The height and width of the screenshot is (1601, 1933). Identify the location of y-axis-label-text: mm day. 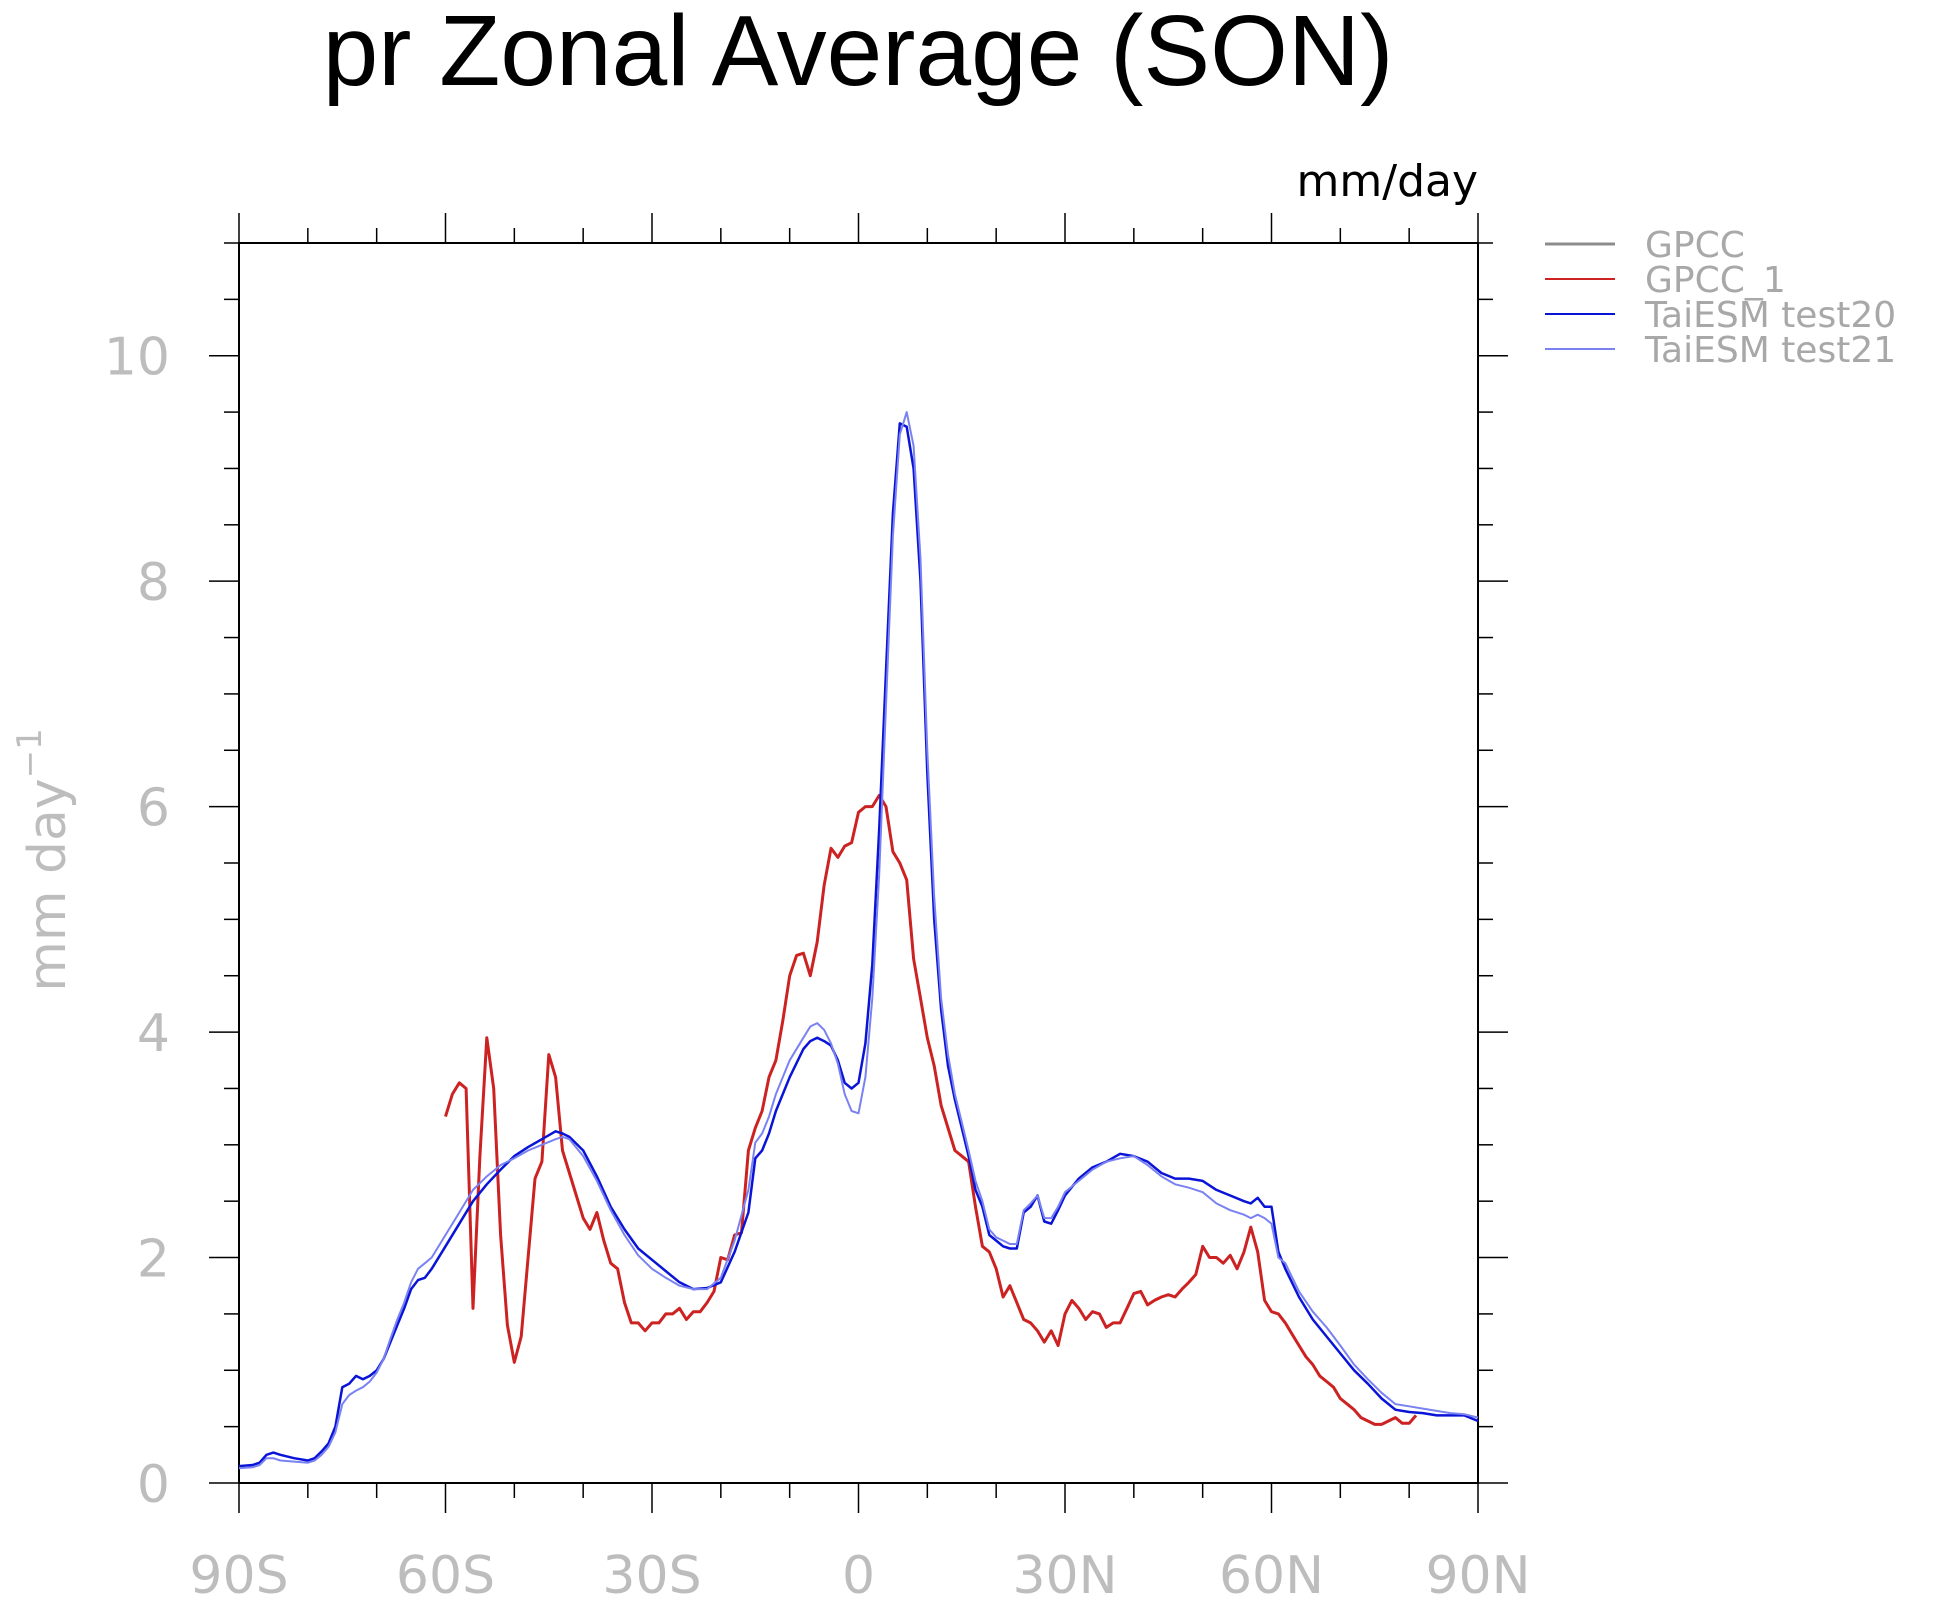
(48, 884).